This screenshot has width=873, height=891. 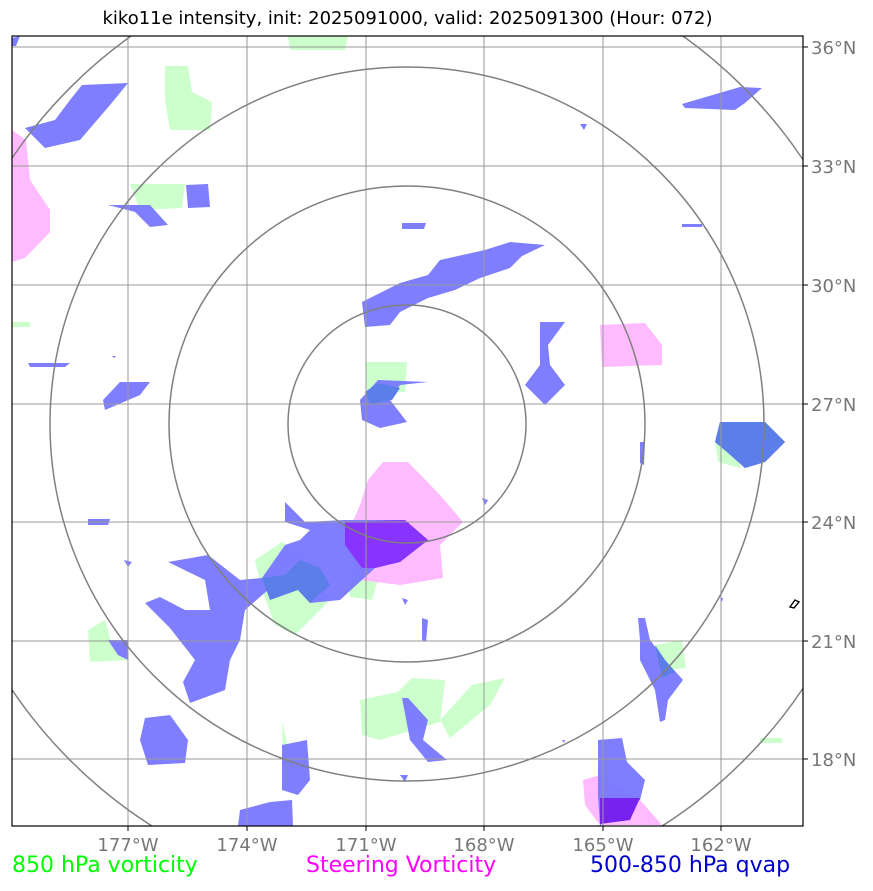 I want to click on legend-steering-vorticity: Steering Vorticity, so click(x=401, y=865).